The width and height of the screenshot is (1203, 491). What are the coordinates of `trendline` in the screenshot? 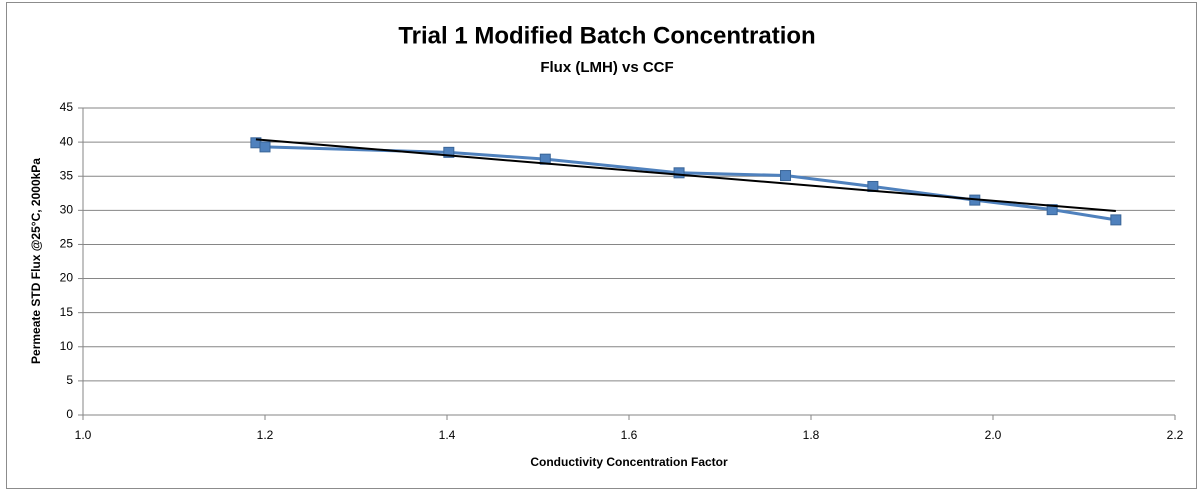 It's located at (685, 175).